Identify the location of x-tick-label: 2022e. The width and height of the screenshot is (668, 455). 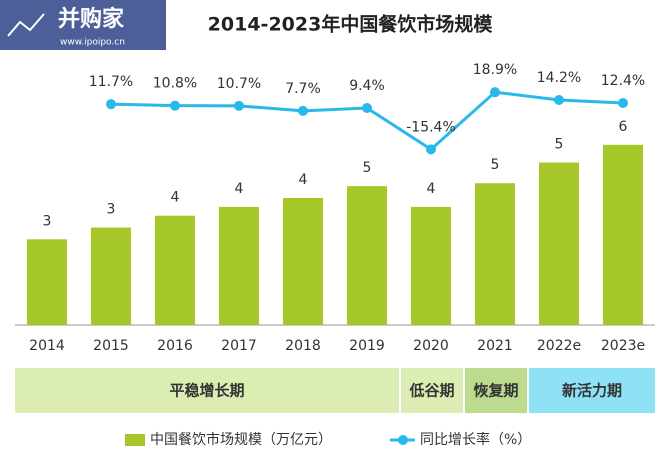
(559, 346).